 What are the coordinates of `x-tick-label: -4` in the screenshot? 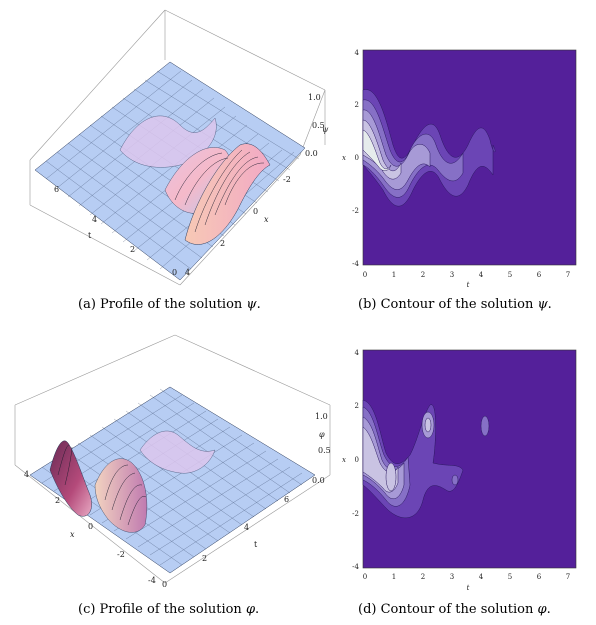 It's located at (152, 580).